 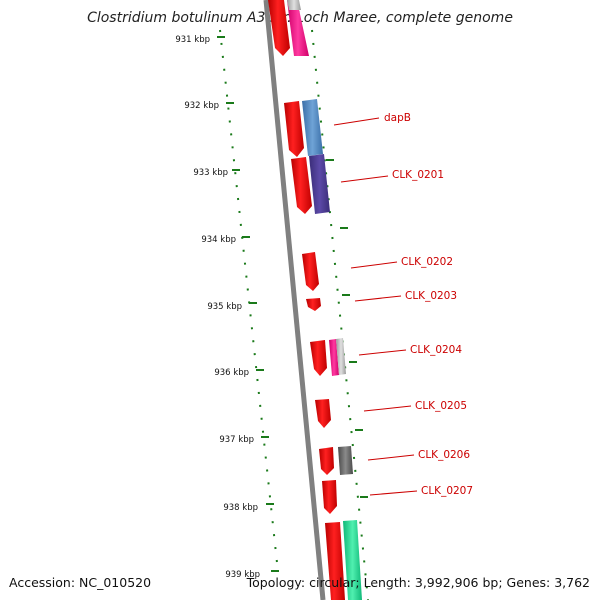 What do you see at coordinates (218, 240) in the screenshot?
I see `tick-label: 934 kbp` at bounding box center [218, 240].